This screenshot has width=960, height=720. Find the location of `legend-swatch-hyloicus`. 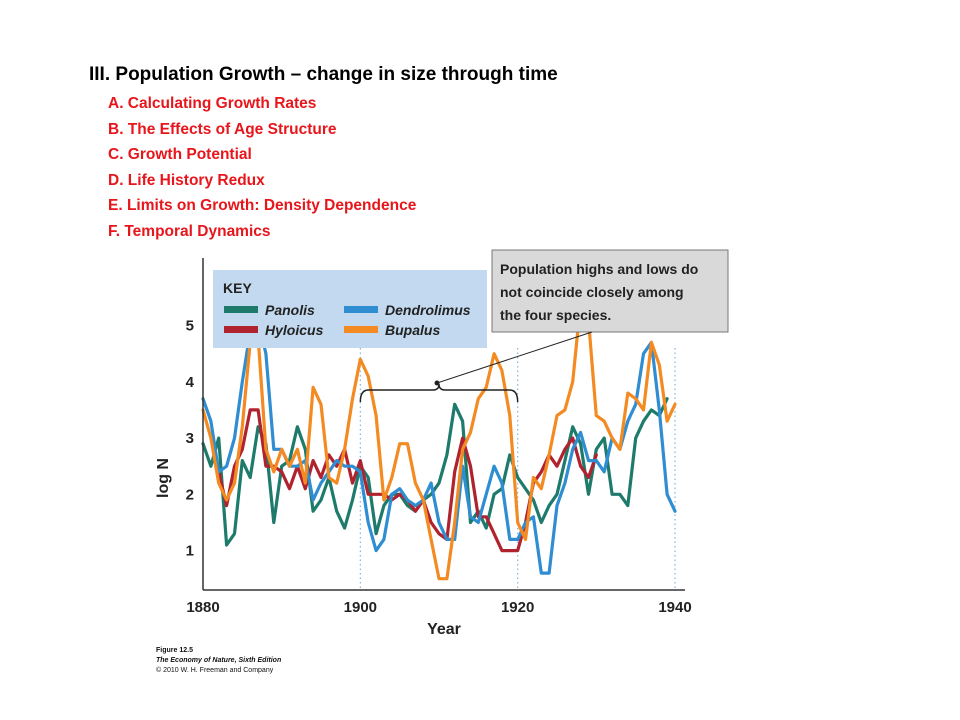

legend-swatch-hyloicus is located at coordinates (241, 329).